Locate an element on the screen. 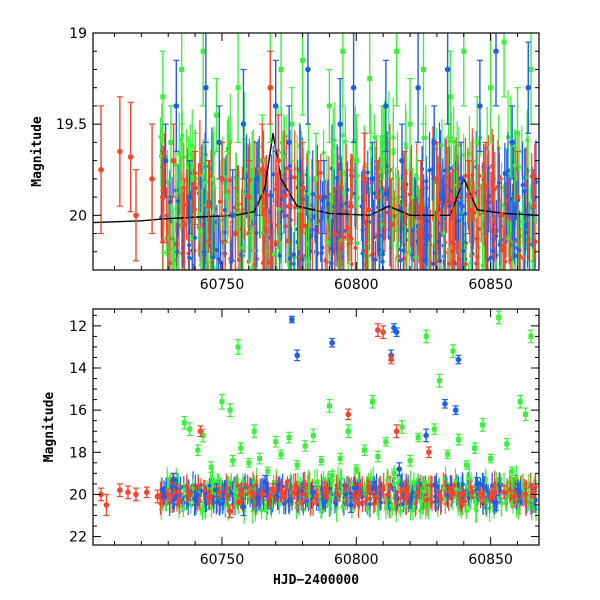 This screenshot has width=600, height=600. top-y-axis-label: Magnitude is located at coordinates (37, 151).